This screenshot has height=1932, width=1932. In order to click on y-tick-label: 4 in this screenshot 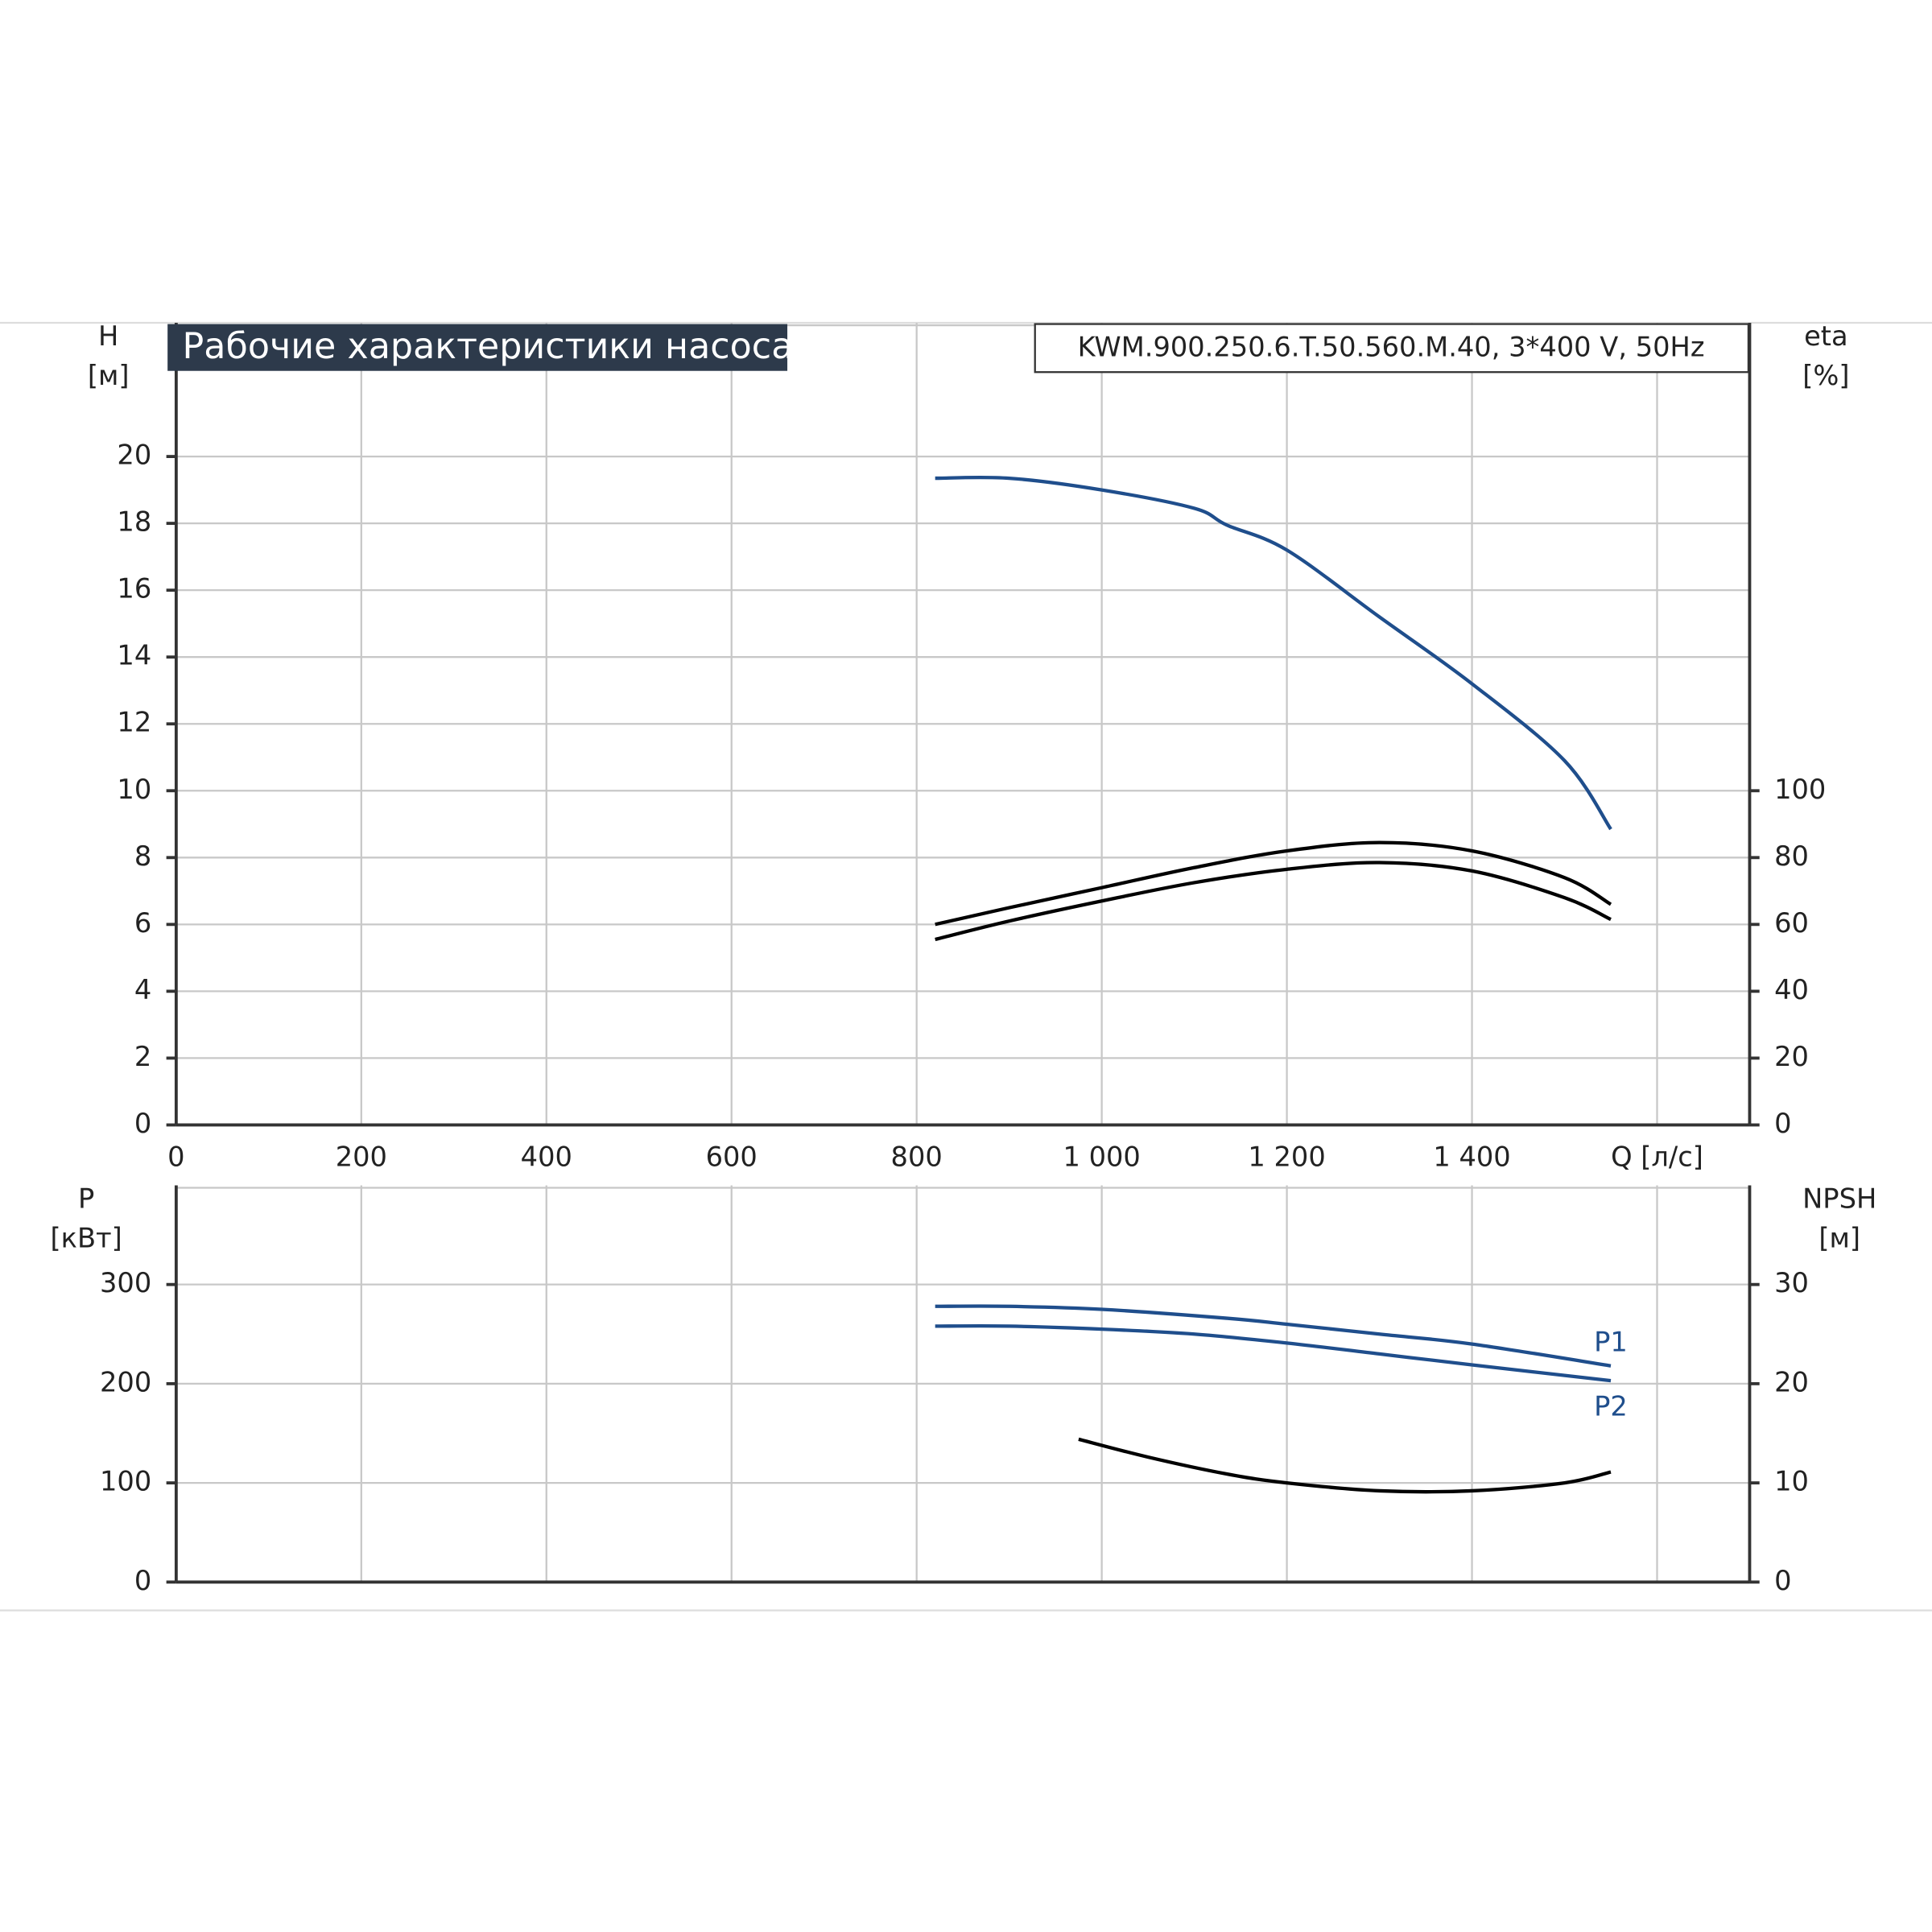, I will do `click(142, 989)`.